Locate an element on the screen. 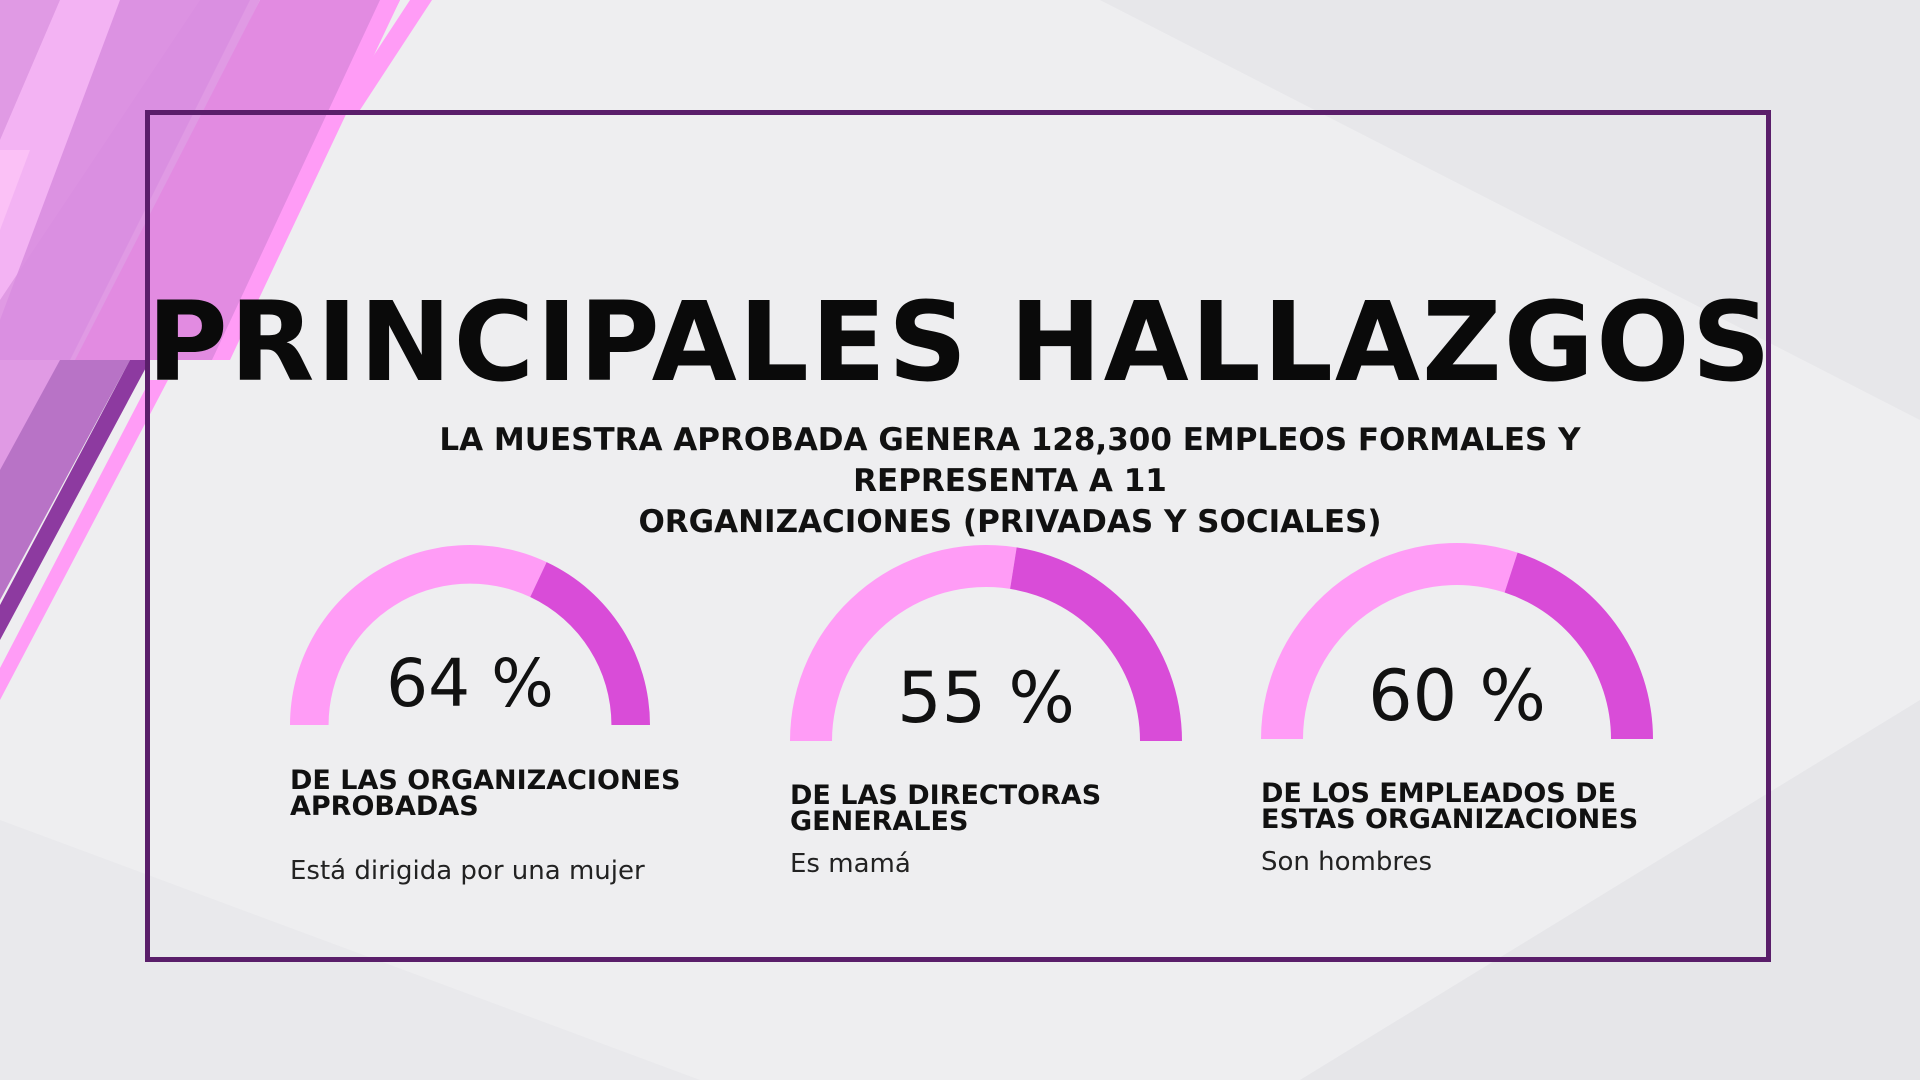  gauge-label-line-1: DE LAS DIRECTORAS is located at coordinates (946, 795).